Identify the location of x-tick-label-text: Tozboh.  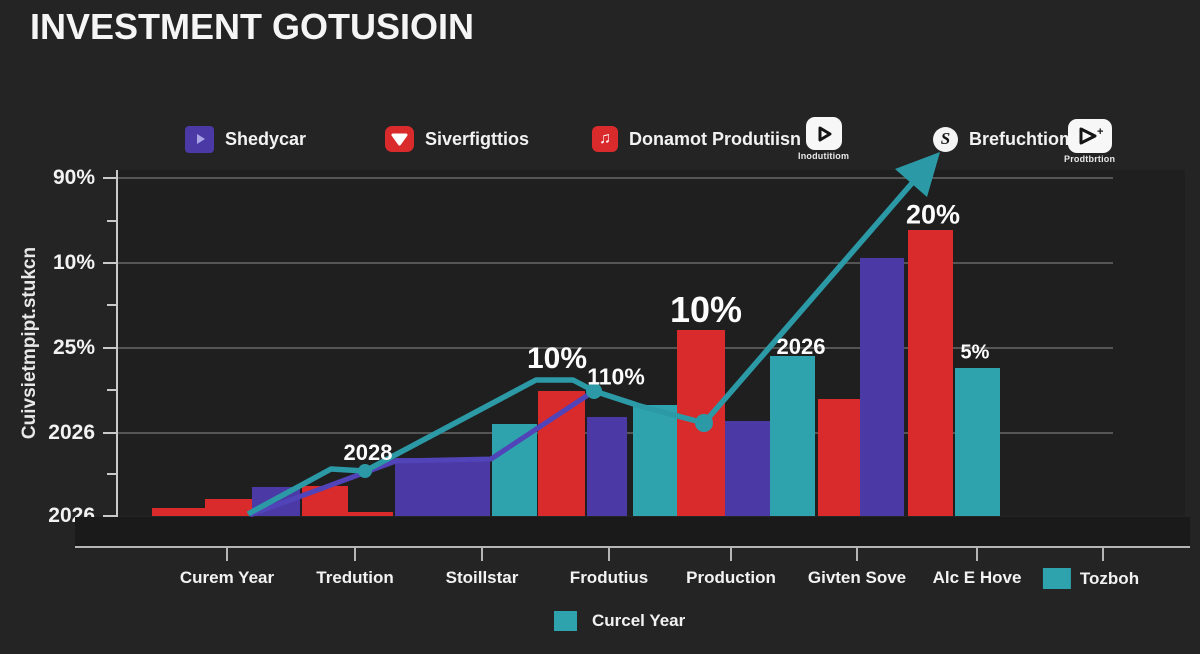
(1109, 578).